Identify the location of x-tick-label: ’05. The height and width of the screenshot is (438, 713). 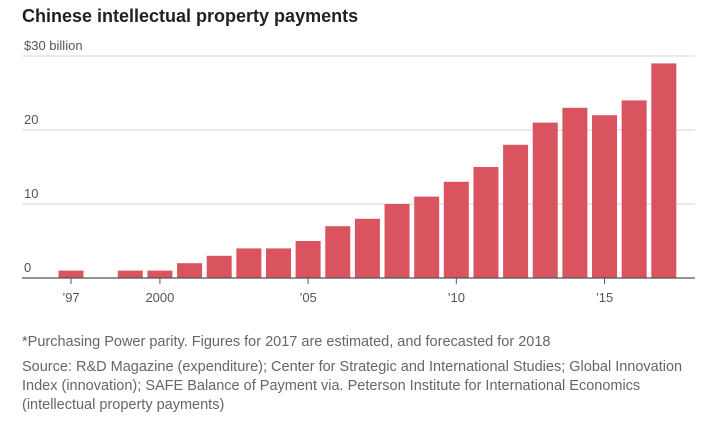
(307, 297).